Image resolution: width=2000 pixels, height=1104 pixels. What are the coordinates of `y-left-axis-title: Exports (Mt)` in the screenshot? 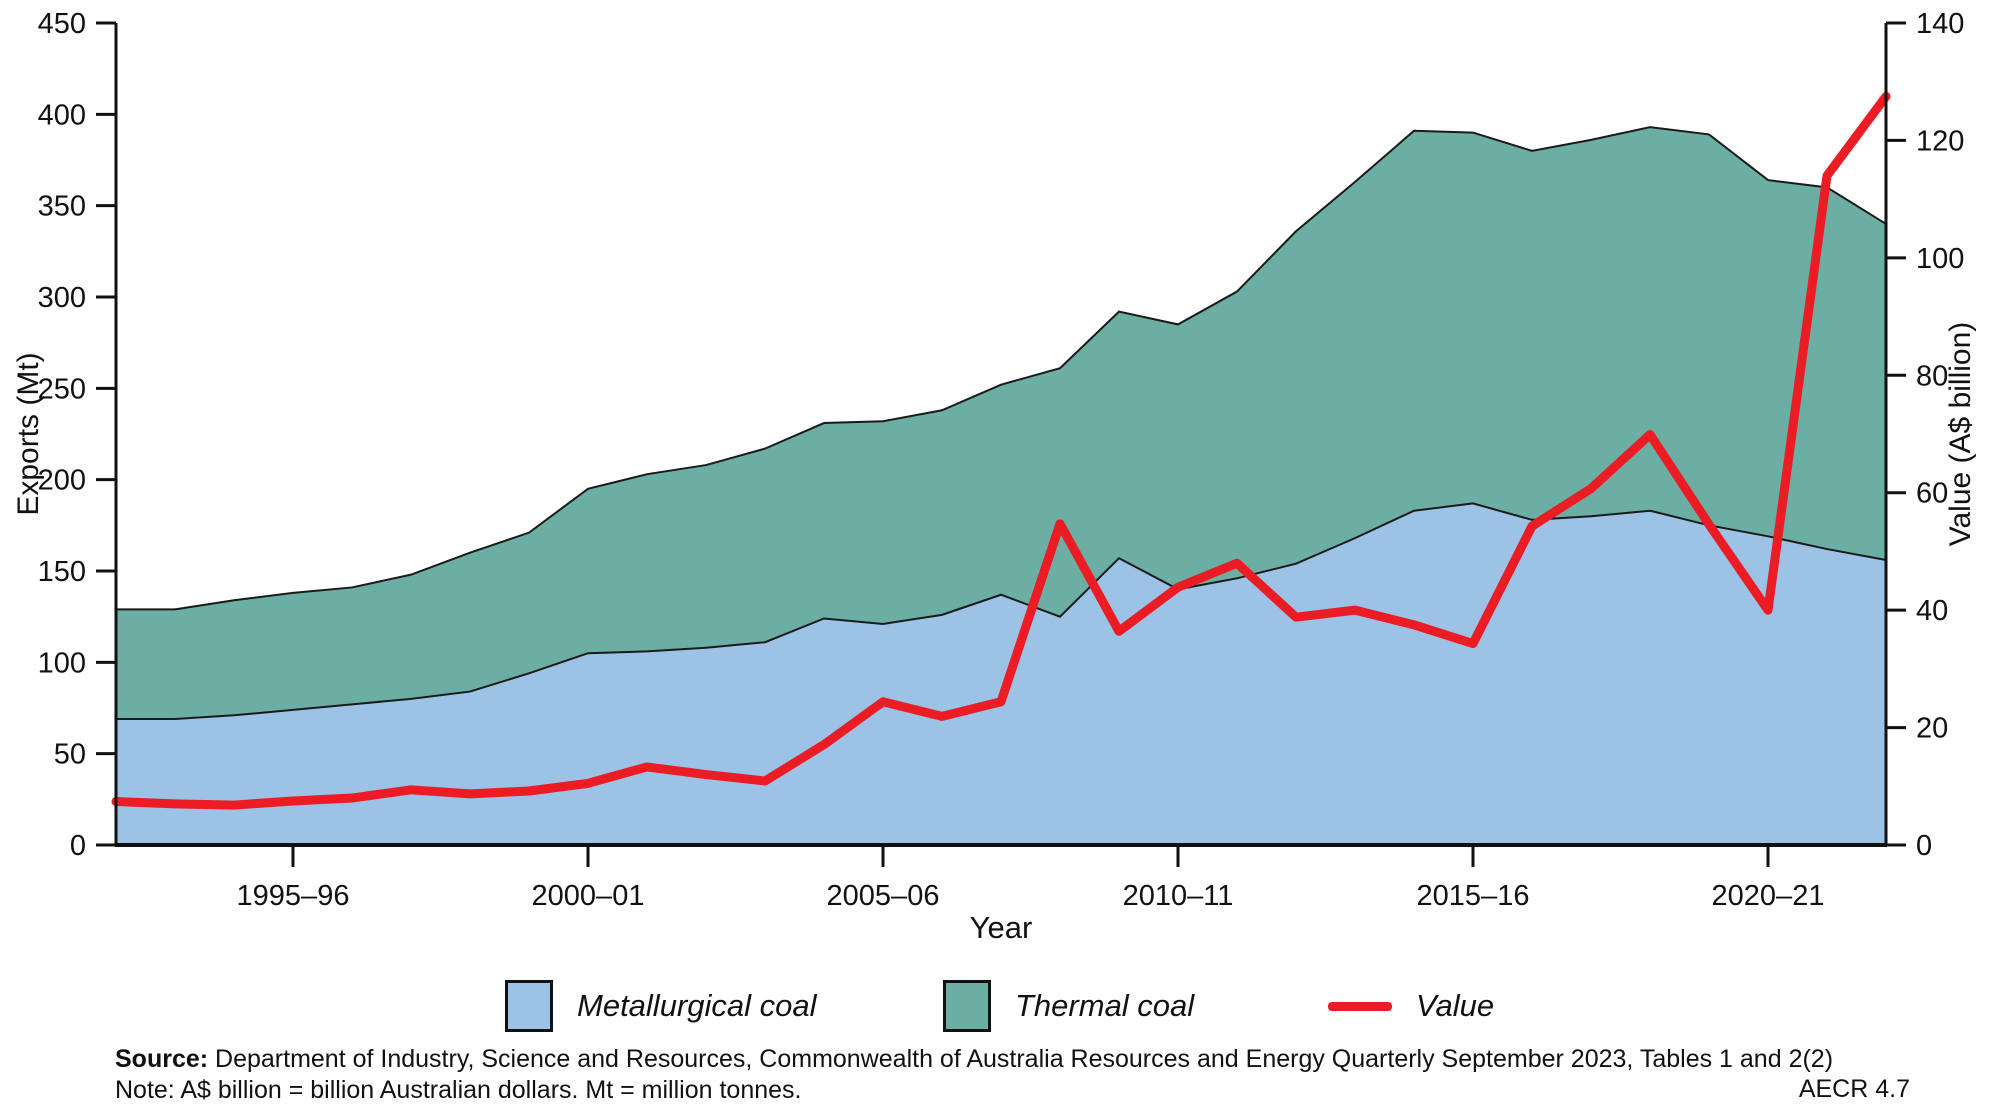 It's located at (28, 433).